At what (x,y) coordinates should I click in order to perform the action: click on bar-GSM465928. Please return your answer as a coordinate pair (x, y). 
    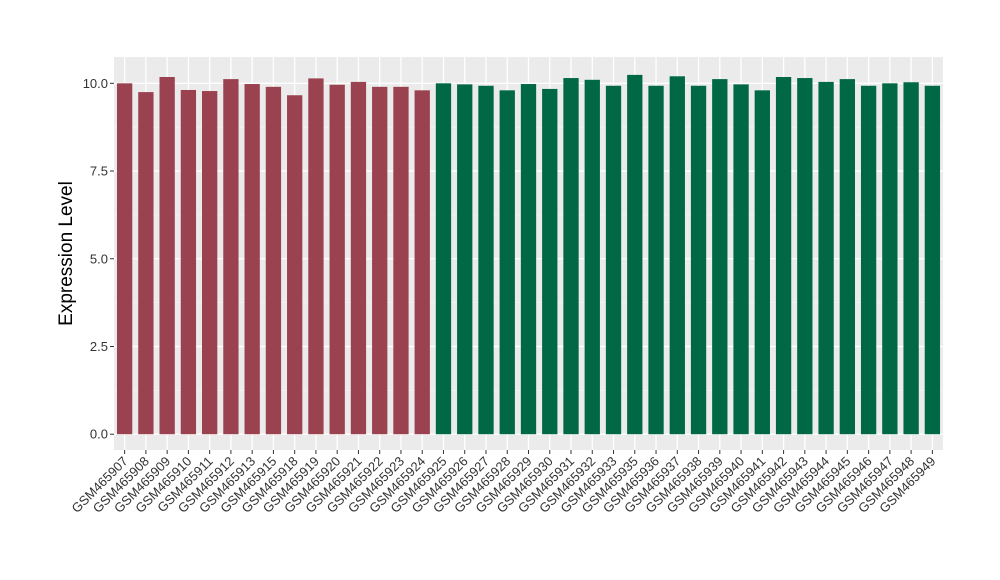
    Looking at the image, I should click on (507, 262).